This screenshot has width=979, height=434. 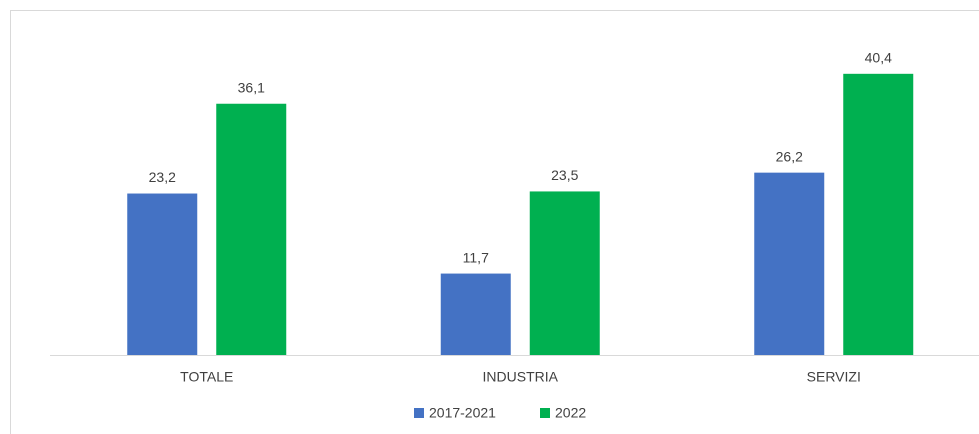 I want to click on data-label: 23,2, so click(x=162, y=177).